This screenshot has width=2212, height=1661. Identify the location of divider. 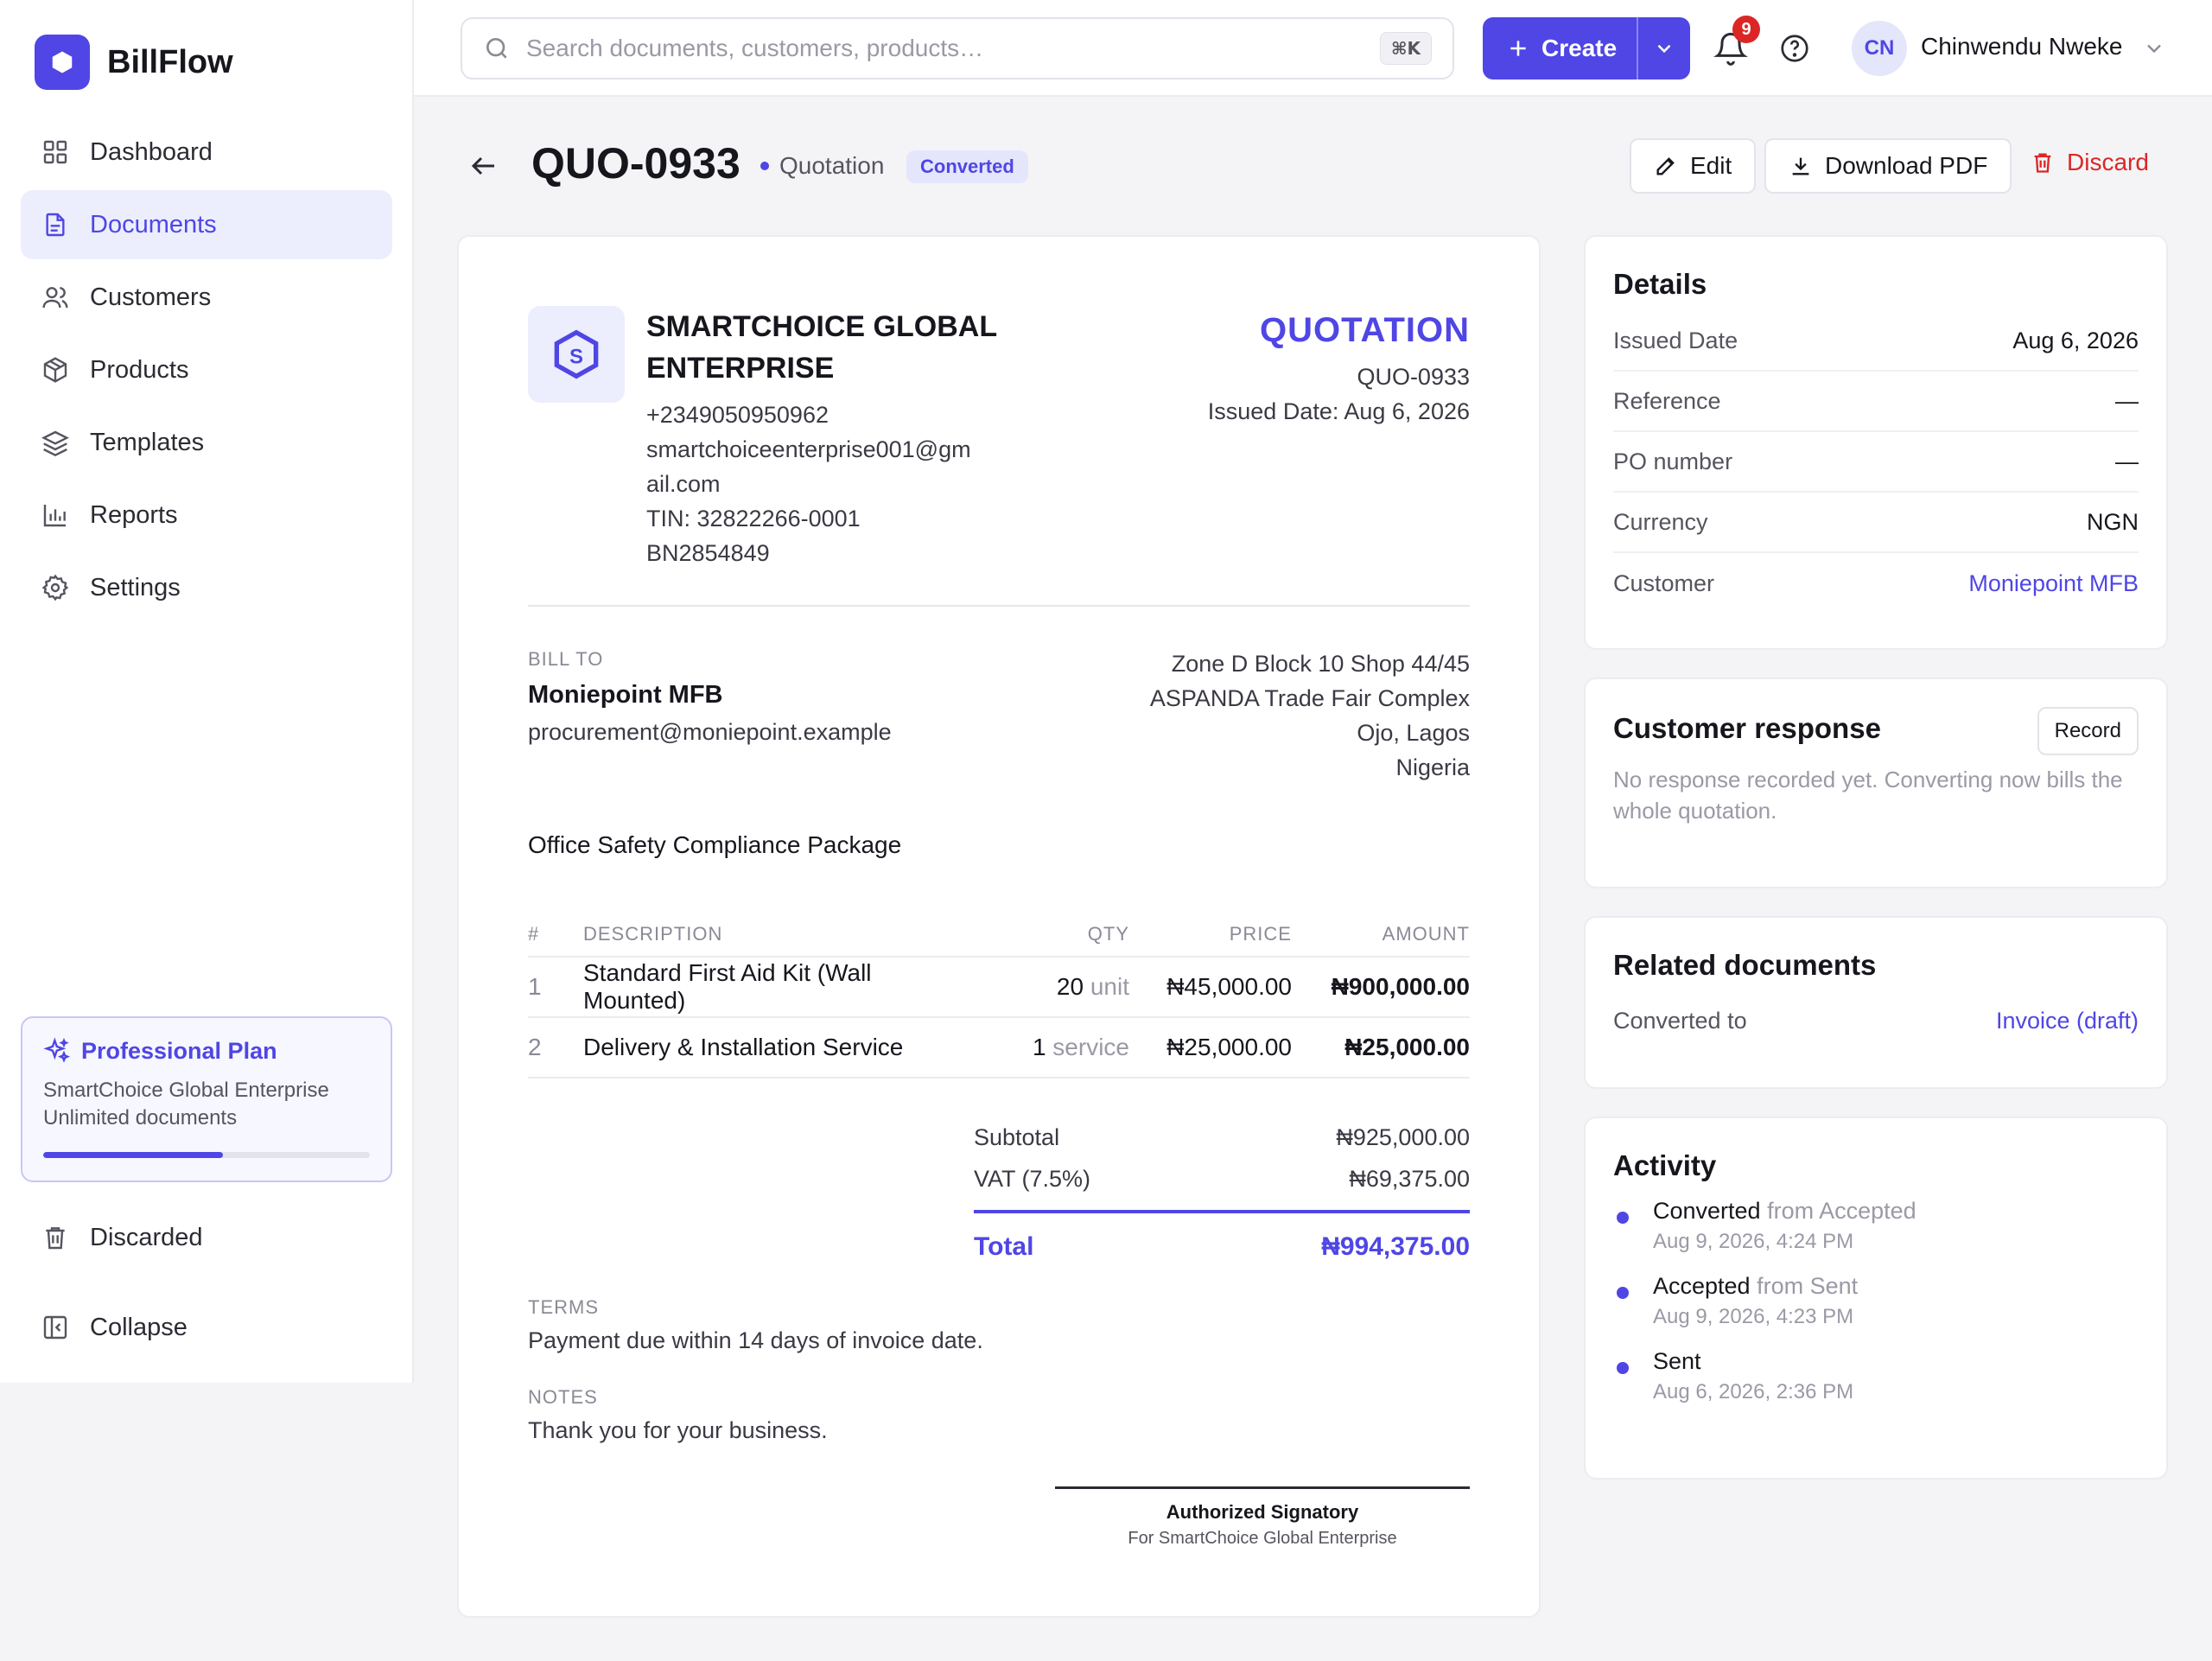
(999, 606).